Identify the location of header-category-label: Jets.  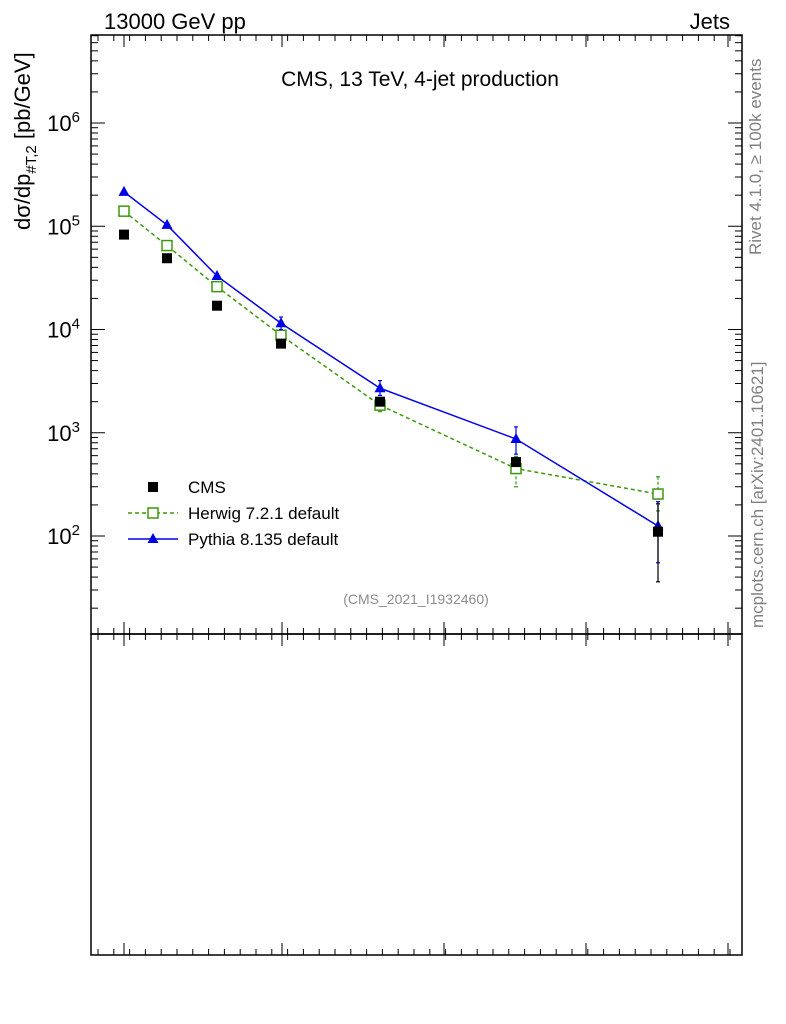
(710, 21).